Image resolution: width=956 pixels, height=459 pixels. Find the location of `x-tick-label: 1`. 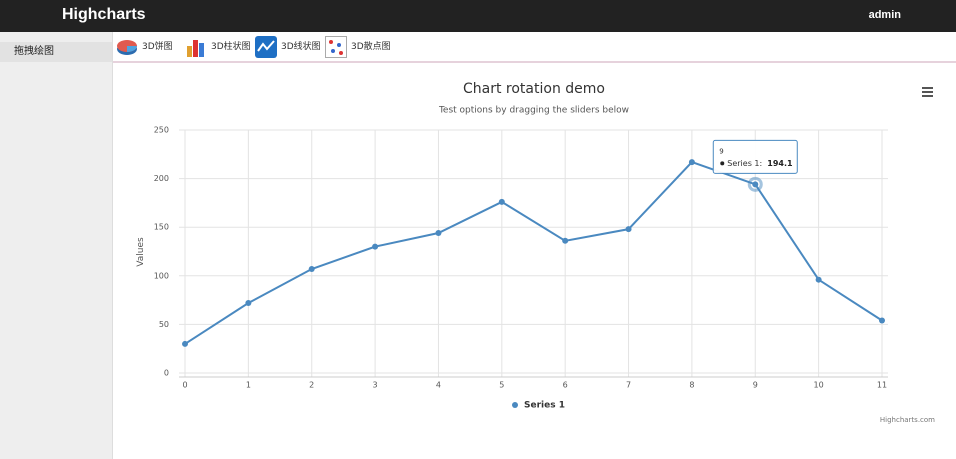

x-tick-label: 1 is located at coordinates (248, 385).